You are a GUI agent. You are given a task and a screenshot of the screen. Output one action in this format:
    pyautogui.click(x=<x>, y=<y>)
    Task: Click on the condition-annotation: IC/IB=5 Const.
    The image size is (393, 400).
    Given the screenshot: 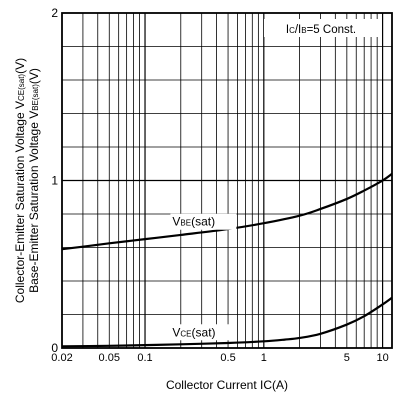 What is the action you would take?
    pyautogui.click(x=321, y=30)
    